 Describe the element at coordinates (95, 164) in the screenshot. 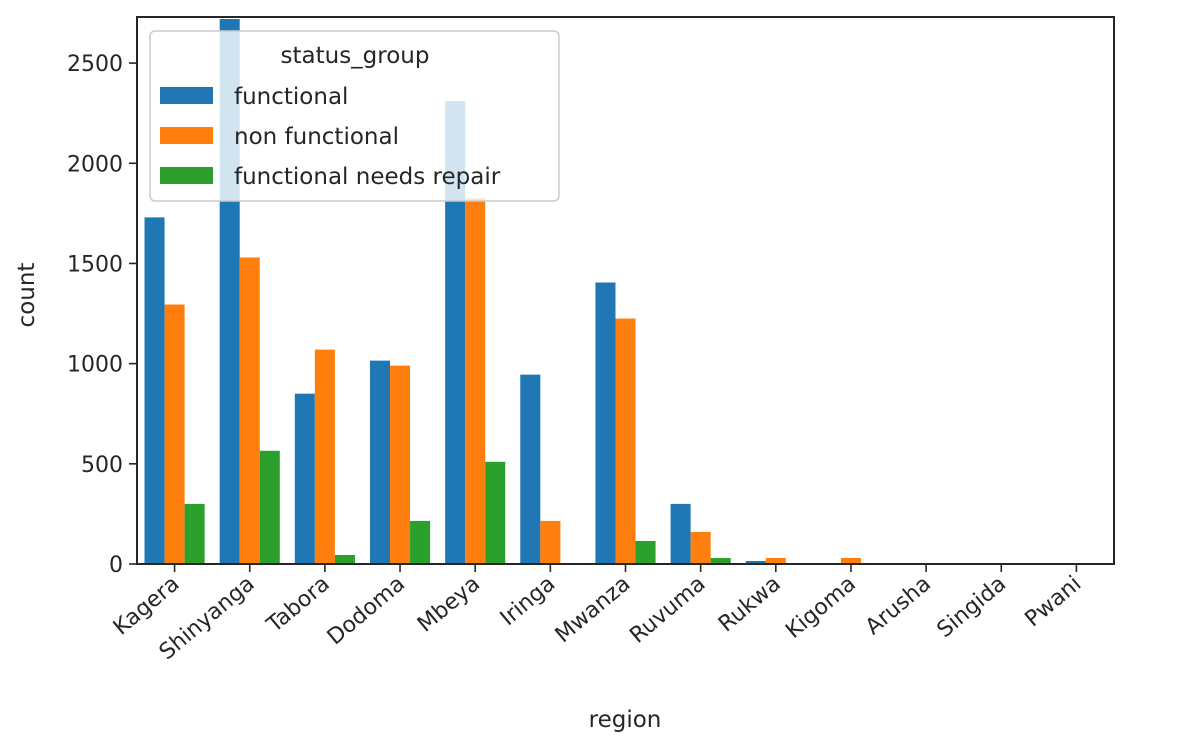

I see `y-tick-label-2000: 2000` at that location.